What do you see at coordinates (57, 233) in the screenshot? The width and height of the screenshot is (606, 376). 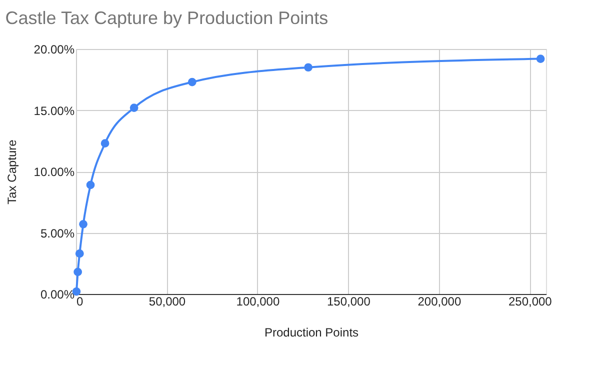 I see `y-tick-label: 5.00%` at bounding box center [57, 233].